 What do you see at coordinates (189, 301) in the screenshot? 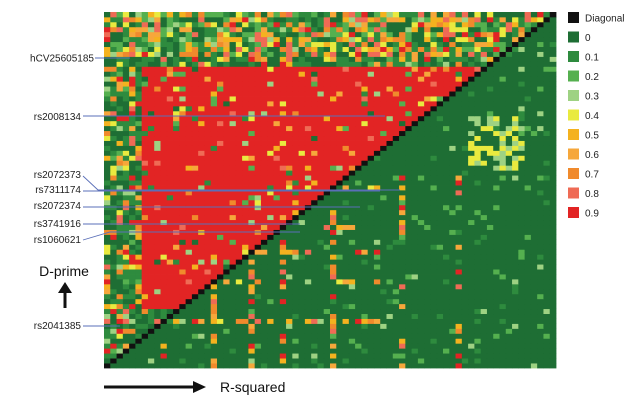
I see `diagonal-cell` at bounding box center [189, 301].